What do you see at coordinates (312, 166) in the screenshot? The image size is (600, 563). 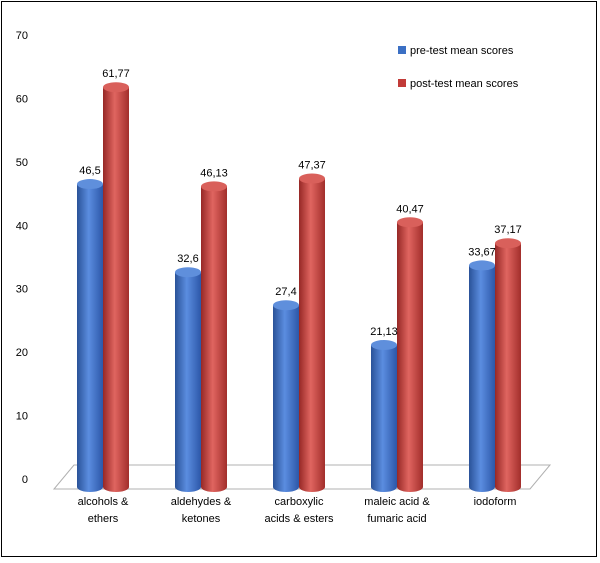 I see `data-label: 47,37` at bounding box center [312, 166].